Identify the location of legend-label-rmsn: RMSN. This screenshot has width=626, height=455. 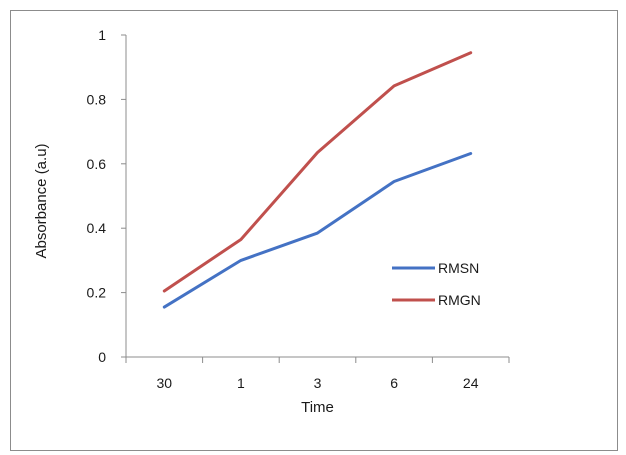
(458, 268).